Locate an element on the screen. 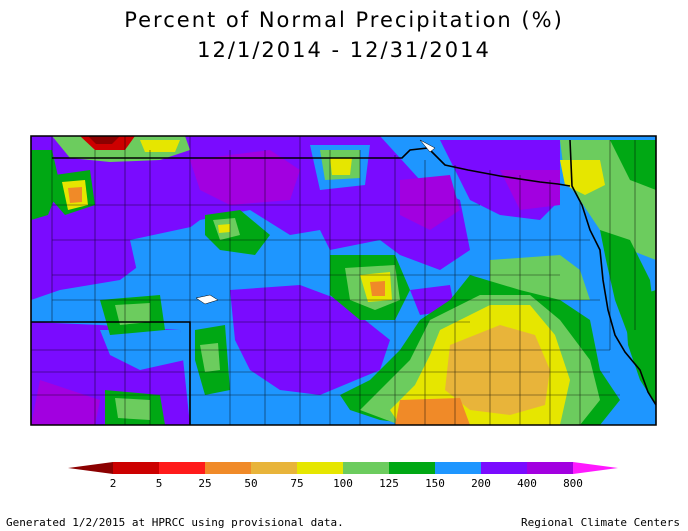 This screenshot has width=688, height=531. footer-credit: Regional Climate Centers is located at coordinates (600, 522).